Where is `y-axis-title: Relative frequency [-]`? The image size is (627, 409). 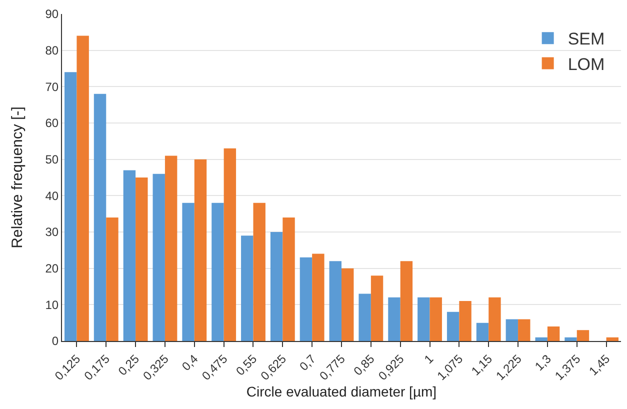
y-axis-title: Relative frequency [-] is located at coordinates (17, 177).